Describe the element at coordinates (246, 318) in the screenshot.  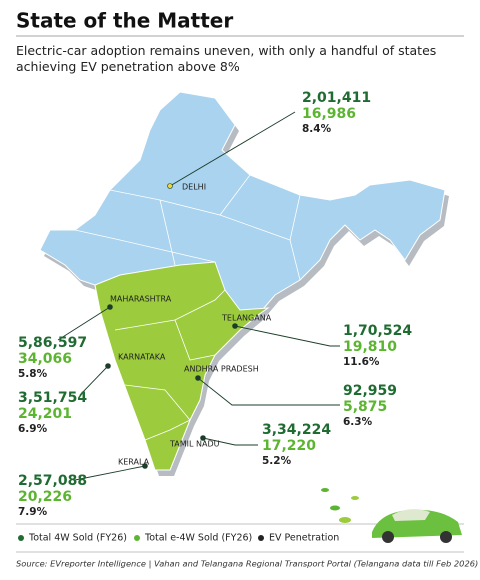
I see `state-name: TELANGANA` at that location.